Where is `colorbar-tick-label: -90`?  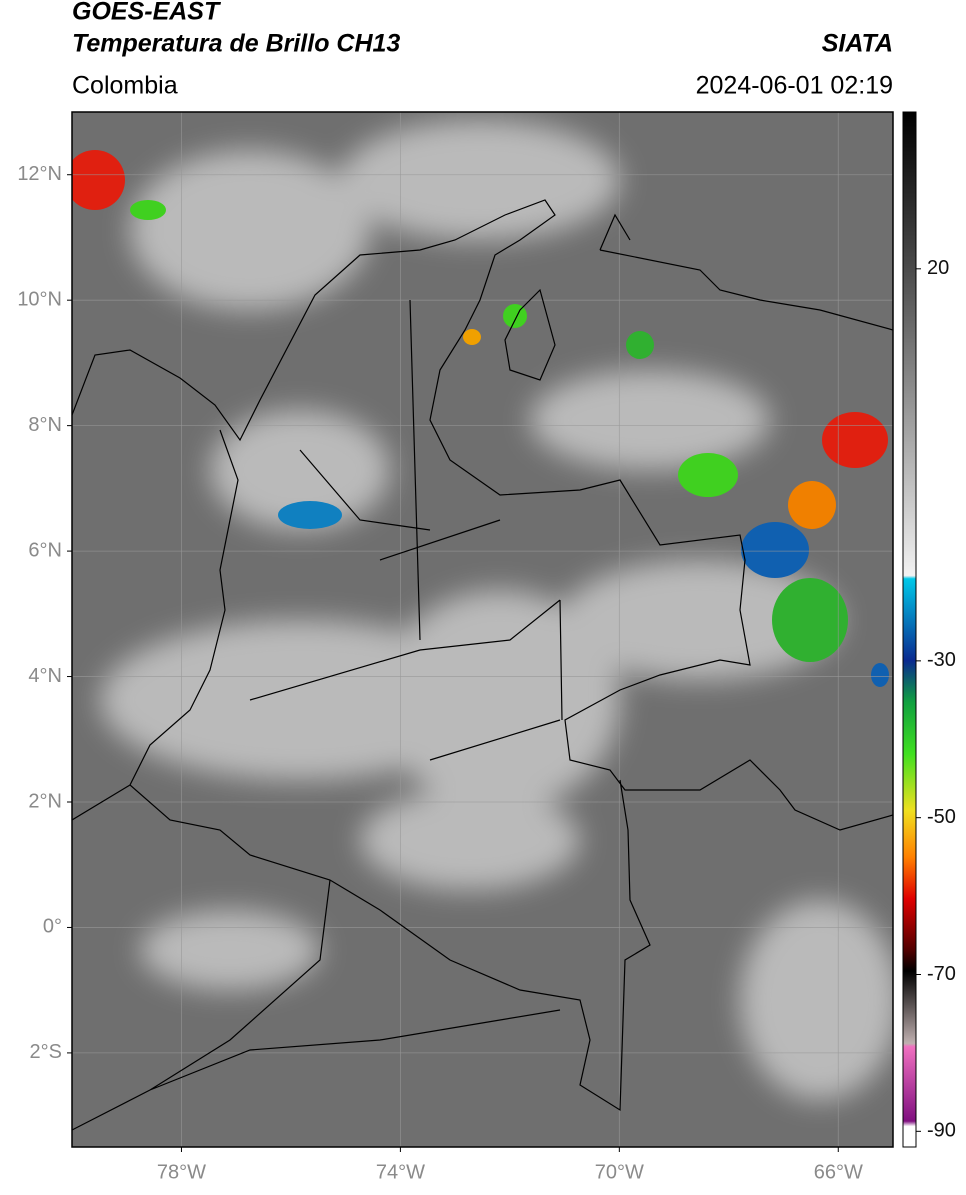 colorbar-tick-label: -90 is located at coordinates (941, 1131).